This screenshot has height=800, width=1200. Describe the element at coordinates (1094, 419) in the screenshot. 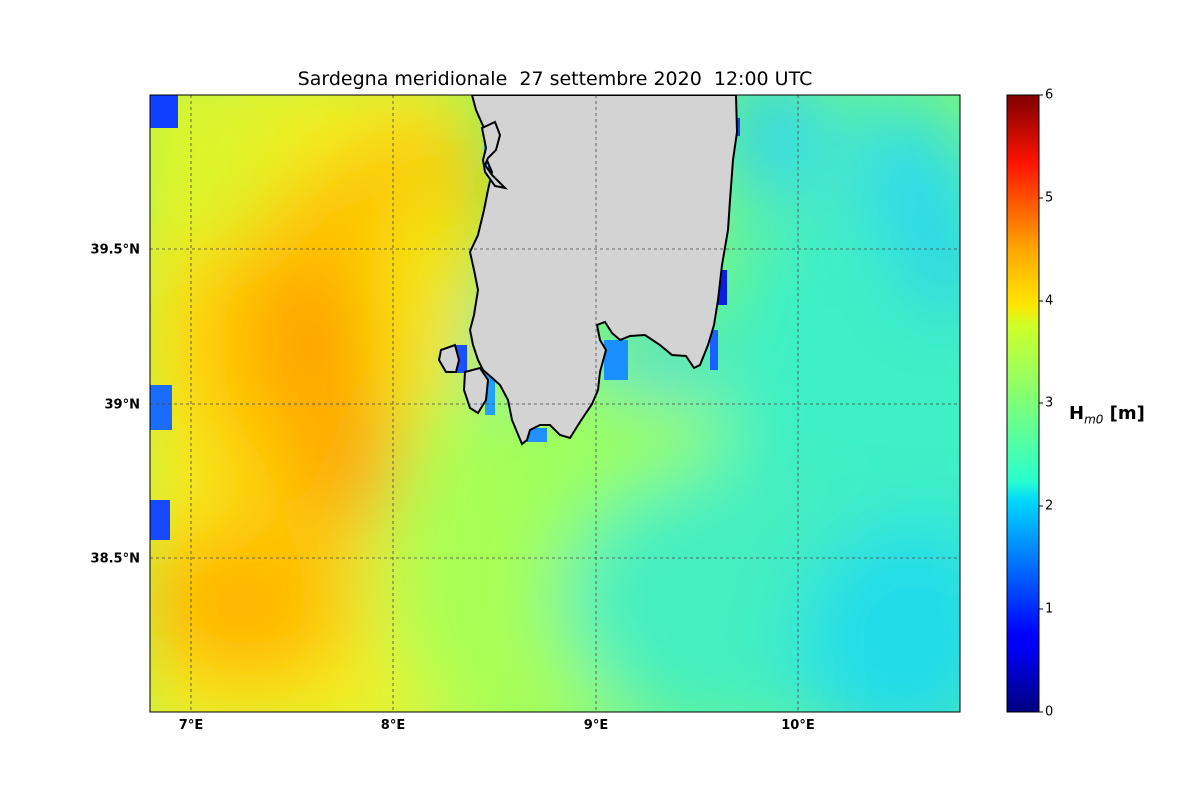

I see `colorbar-label-sub: m0` at that location.